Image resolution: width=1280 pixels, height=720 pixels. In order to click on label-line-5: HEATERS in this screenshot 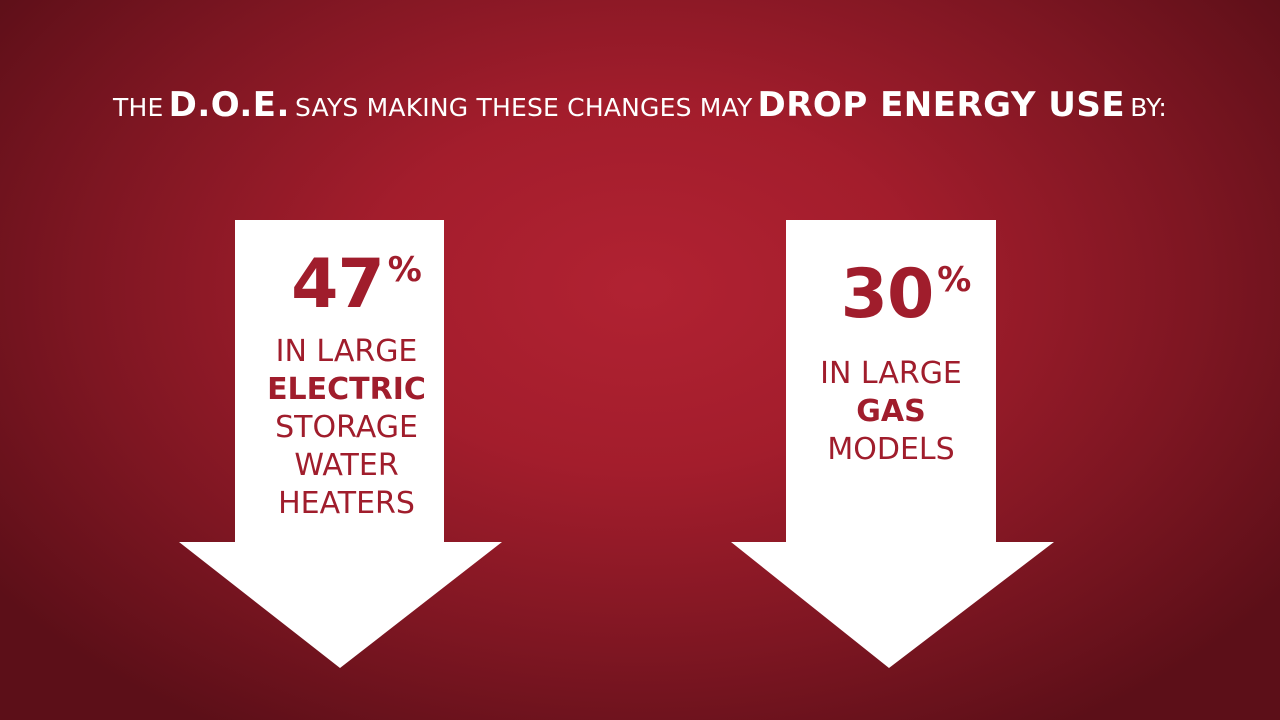, I will do `click(346, 503)`.